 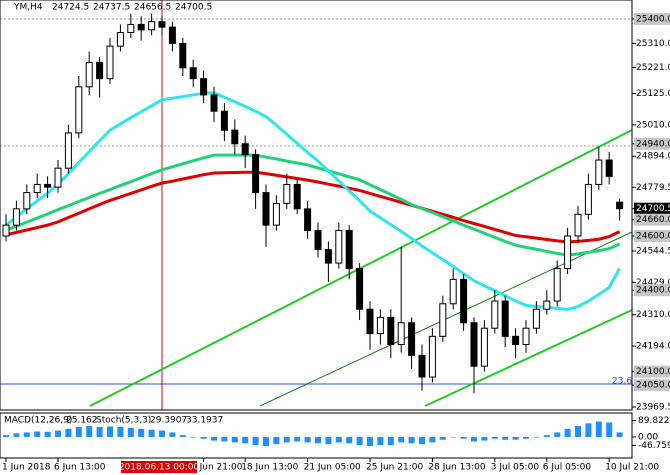 What do you see at coordinates (653, 68) in the screenshot?
I see `y-tick-label: 25221.0` at bounding box center [653, 68].